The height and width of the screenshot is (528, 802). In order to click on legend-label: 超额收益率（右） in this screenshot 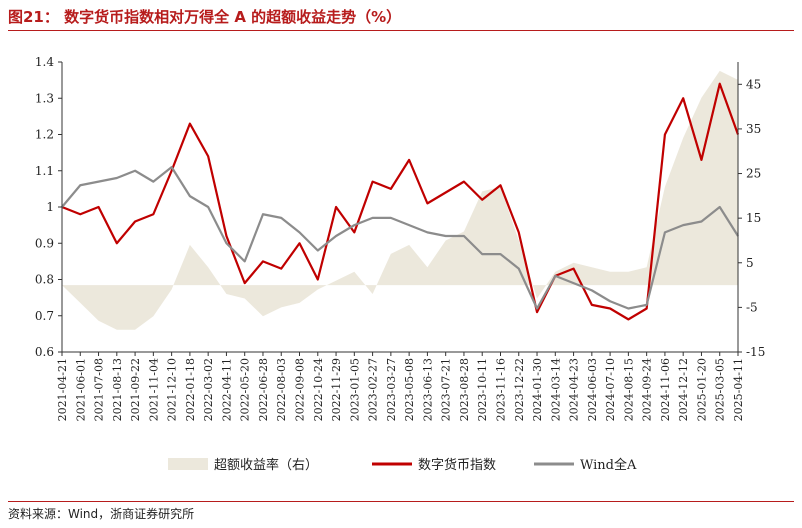, I will do `click(266, 465)`.